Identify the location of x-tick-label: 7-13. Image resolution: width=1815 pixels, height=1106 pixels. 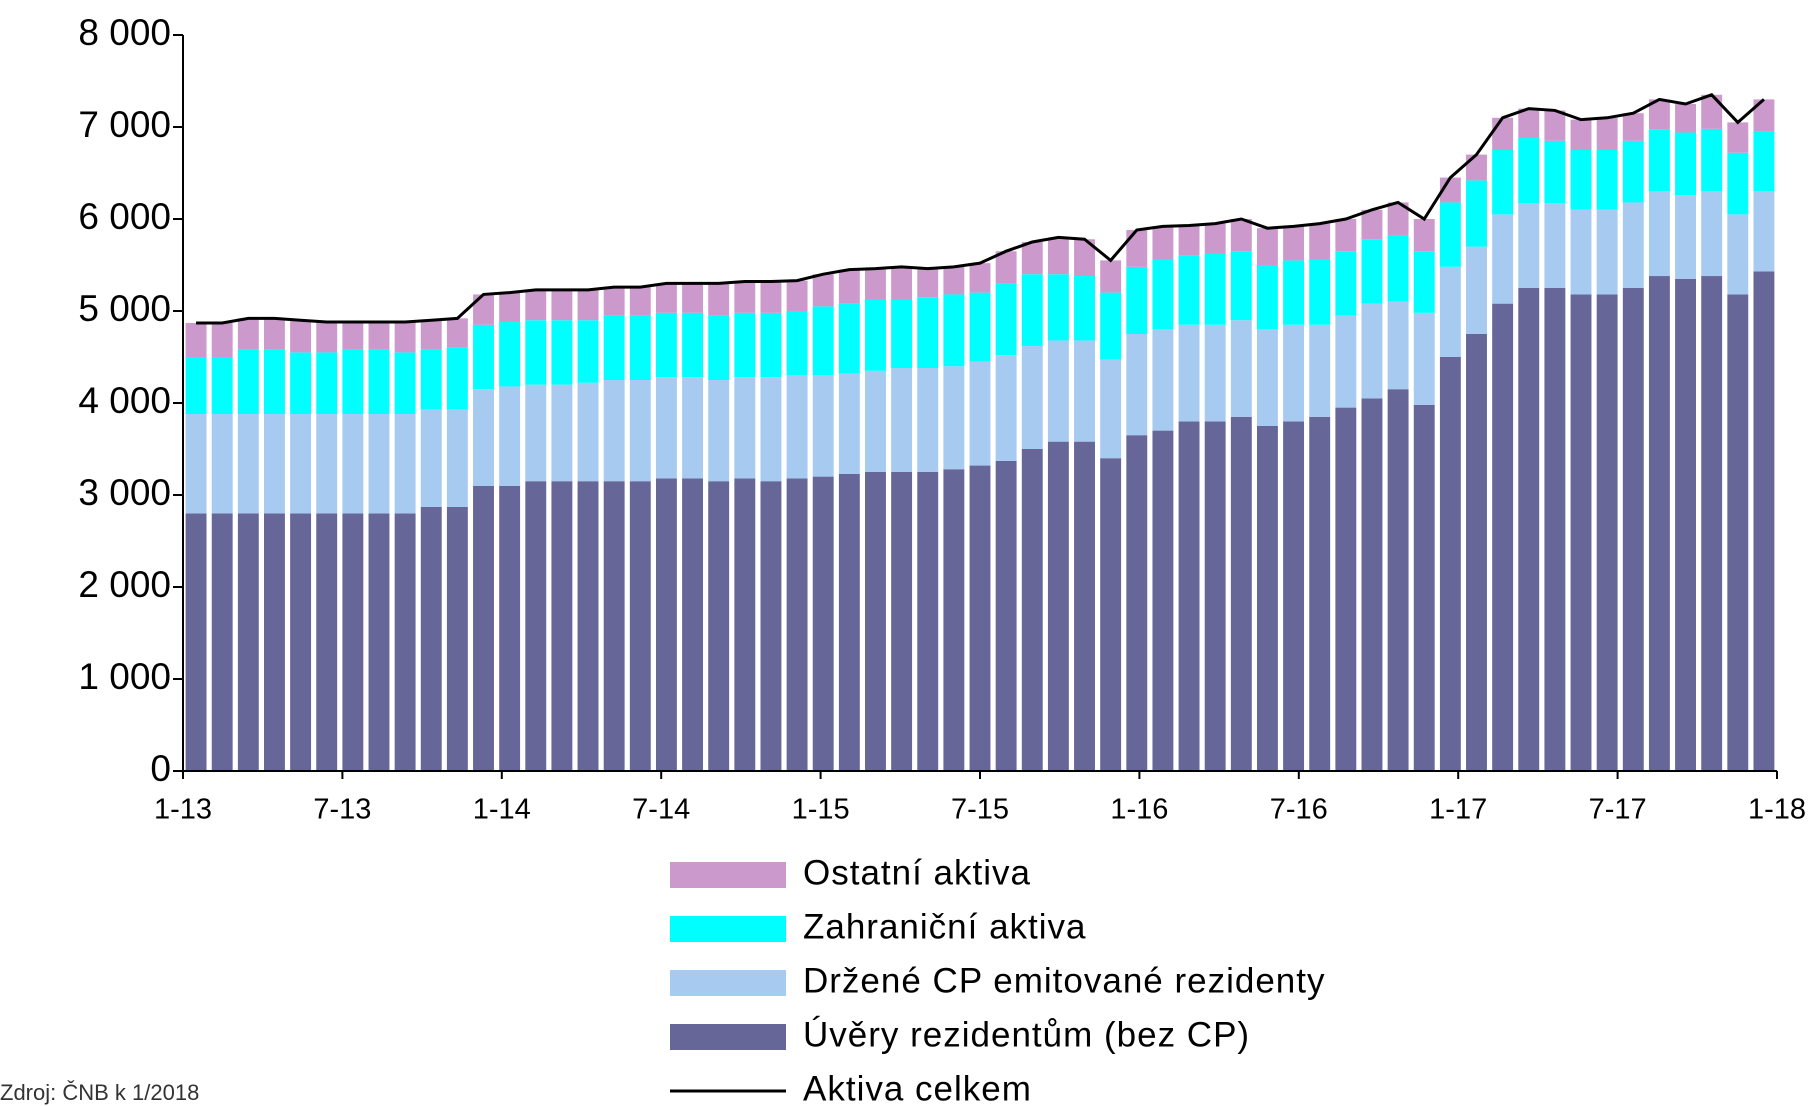
(342, 810).